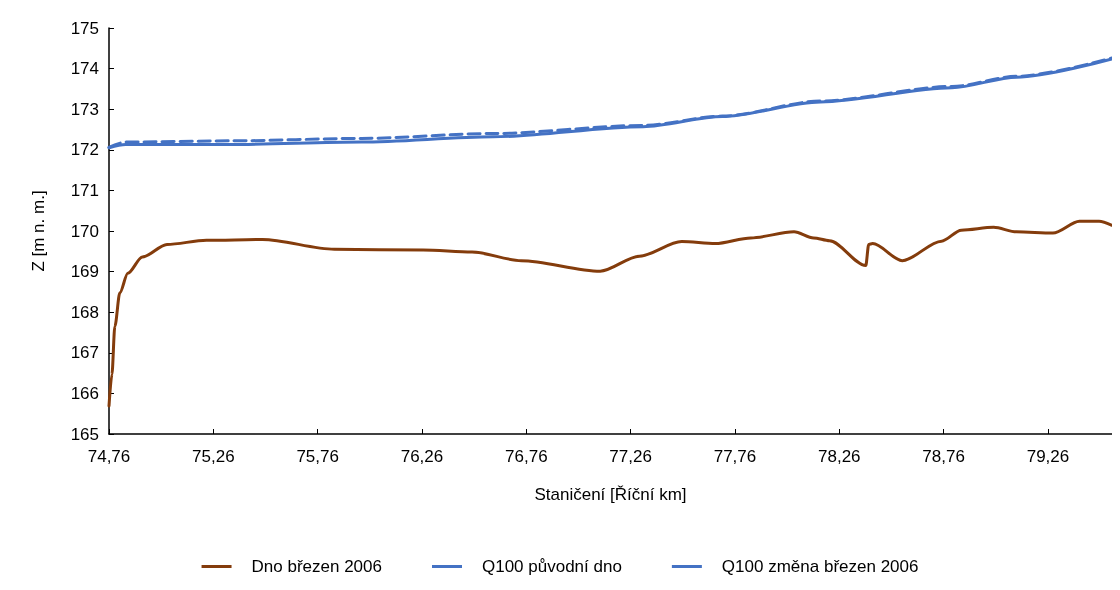 This screenshot has height=590, width=1120. What do you see at coordinates (84, 231) in the screenshot?
I see `y-tick-label: 170` at bounding box center [84, 231].